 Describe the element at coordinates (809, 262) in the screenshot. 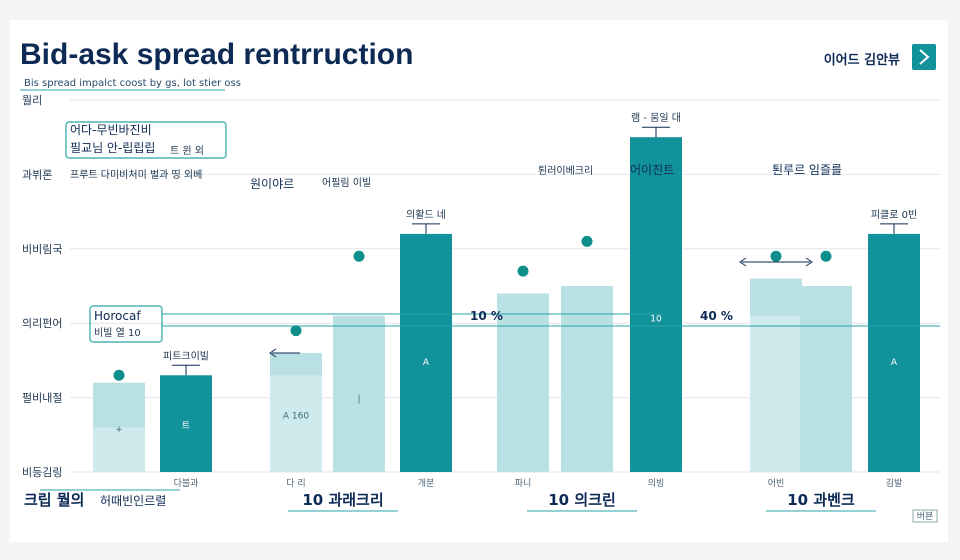

I see `arrow-right-icon` at that location.